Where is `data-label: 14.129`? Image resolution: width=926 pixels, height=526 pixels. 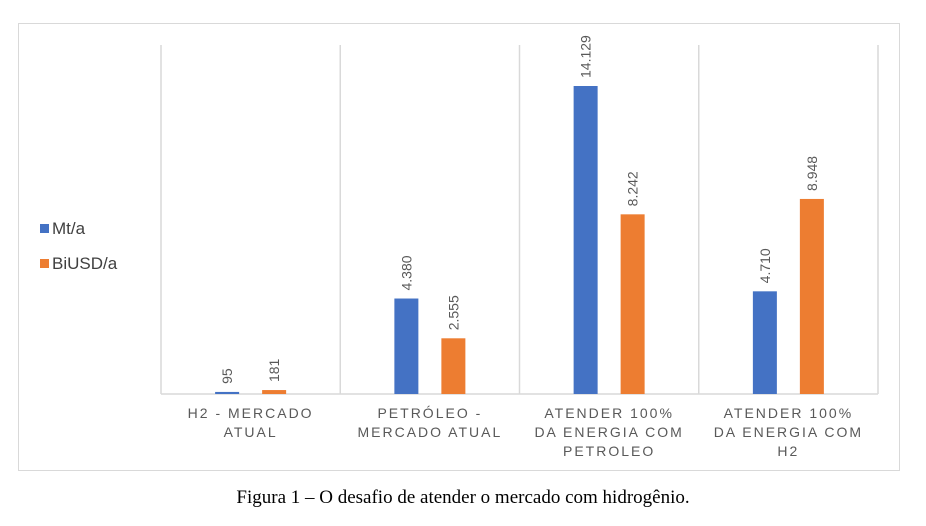
data-label: 14.129 is located at coordinates (586, 56).